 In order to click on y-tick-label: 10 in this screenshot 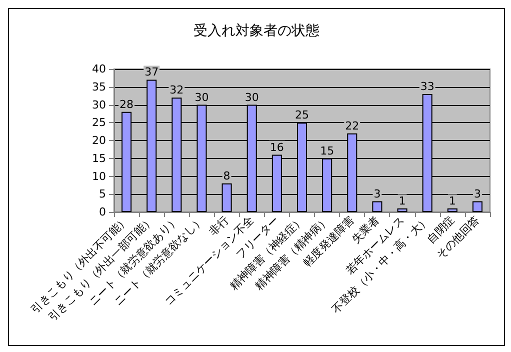, I will do `click(99, 176)`.